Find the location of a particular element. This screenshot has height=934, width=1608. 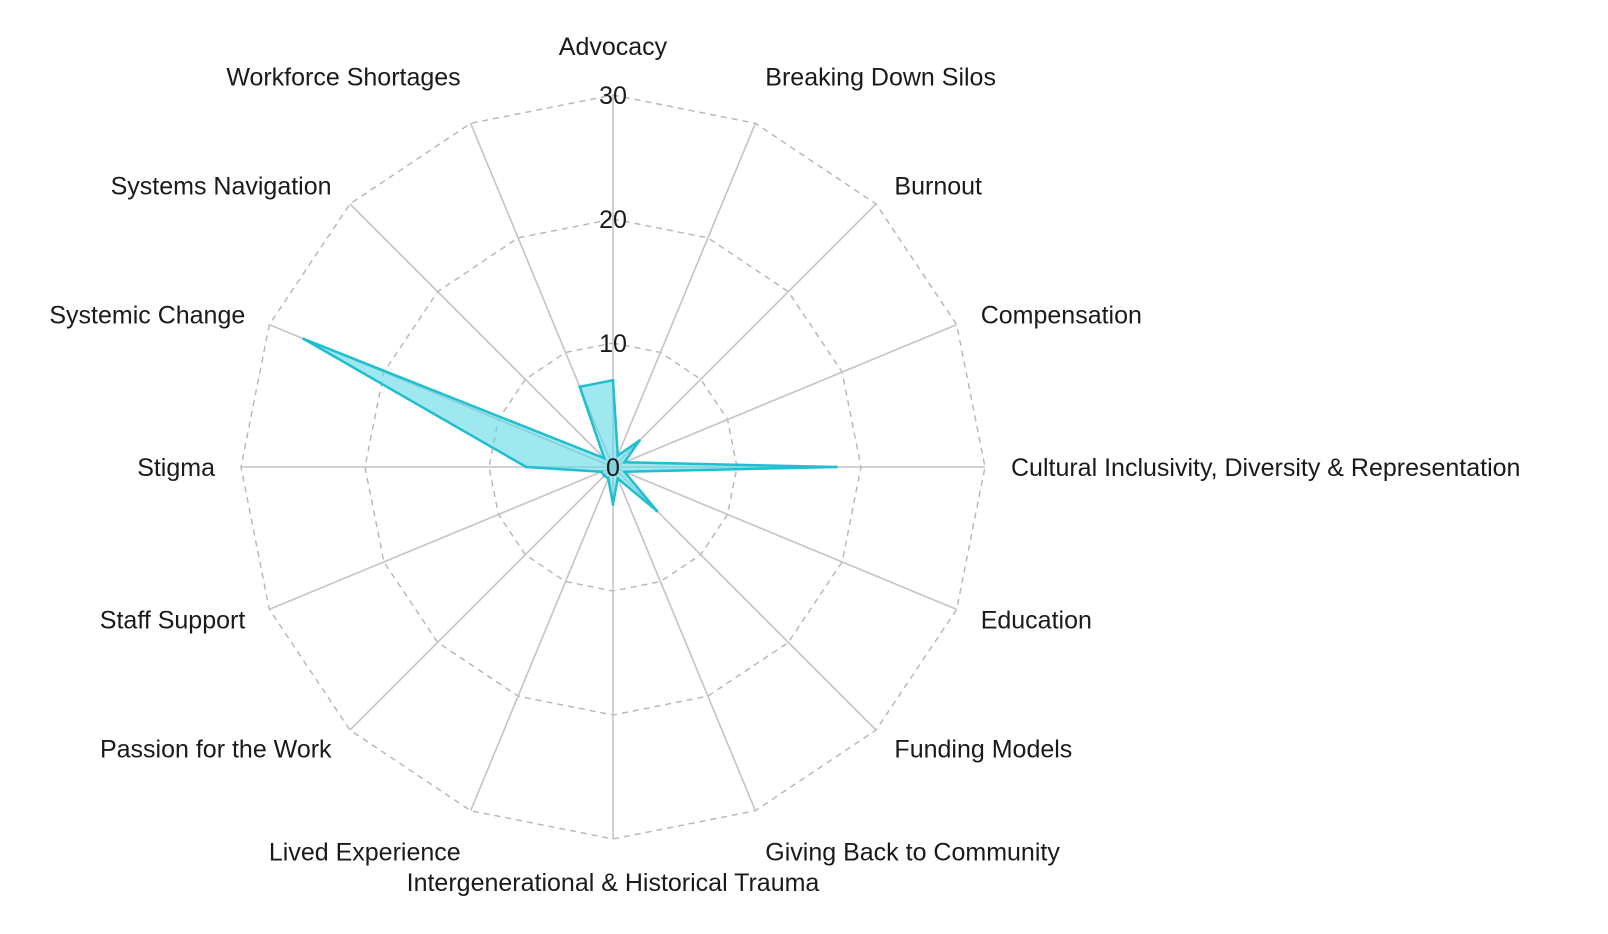

series-layer is located at coordinates (570, 425).